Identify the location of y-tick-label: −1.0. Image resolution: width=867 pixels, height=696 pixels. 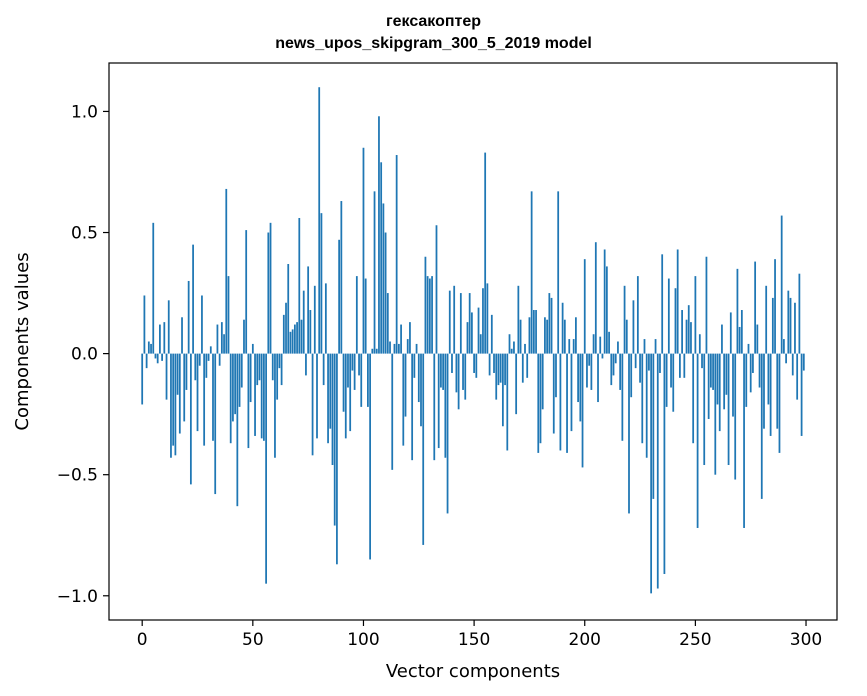
(77, 597).